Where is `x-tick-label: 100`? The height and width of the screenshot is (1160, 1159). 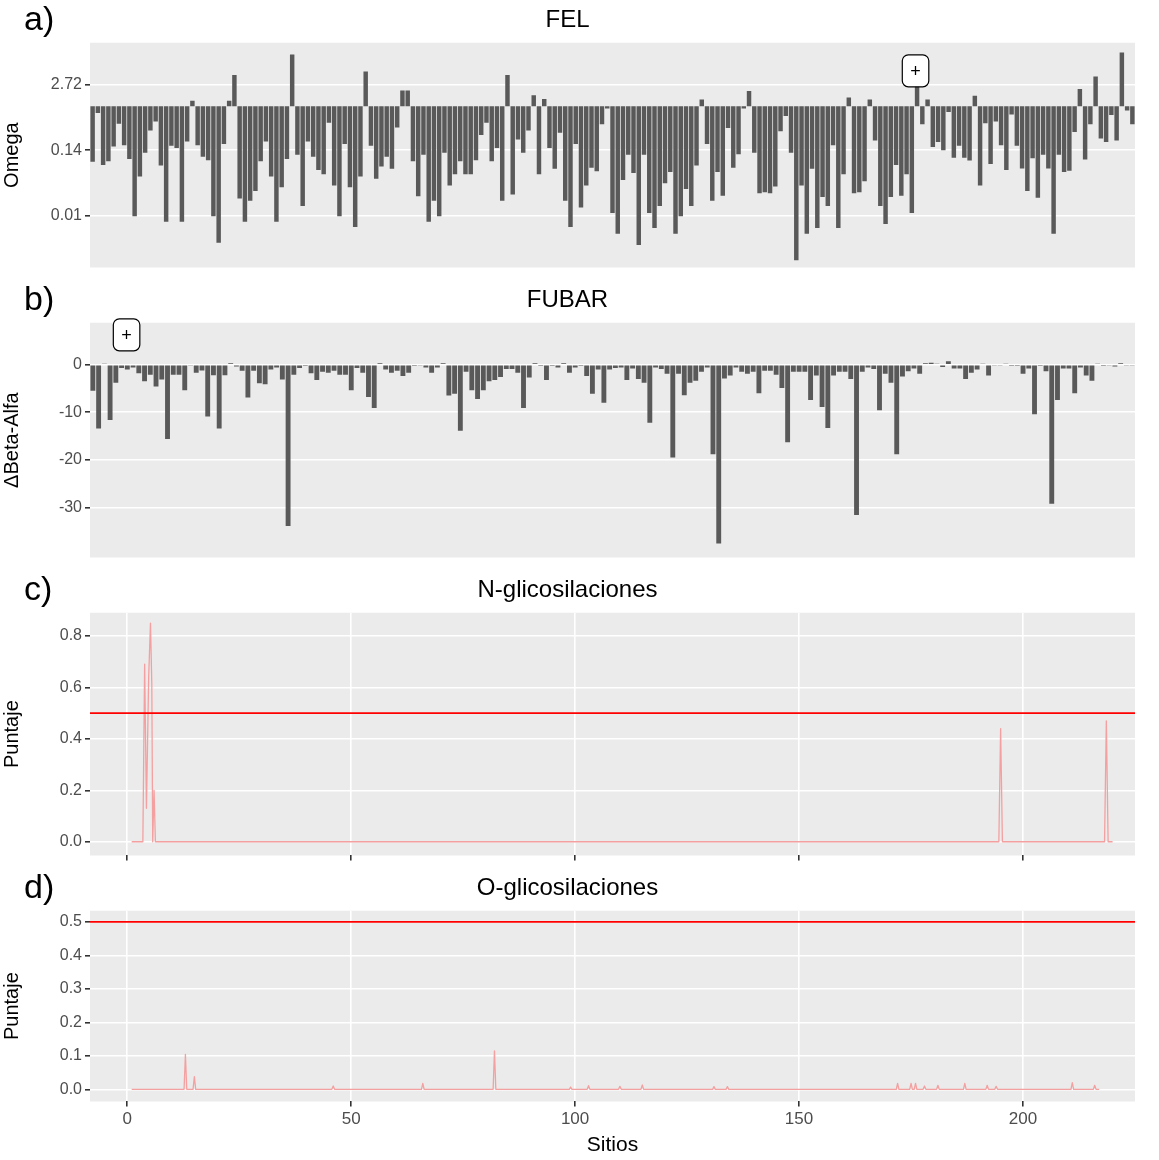
x-tick-label: 100 is located at coordinates (575, 1119).